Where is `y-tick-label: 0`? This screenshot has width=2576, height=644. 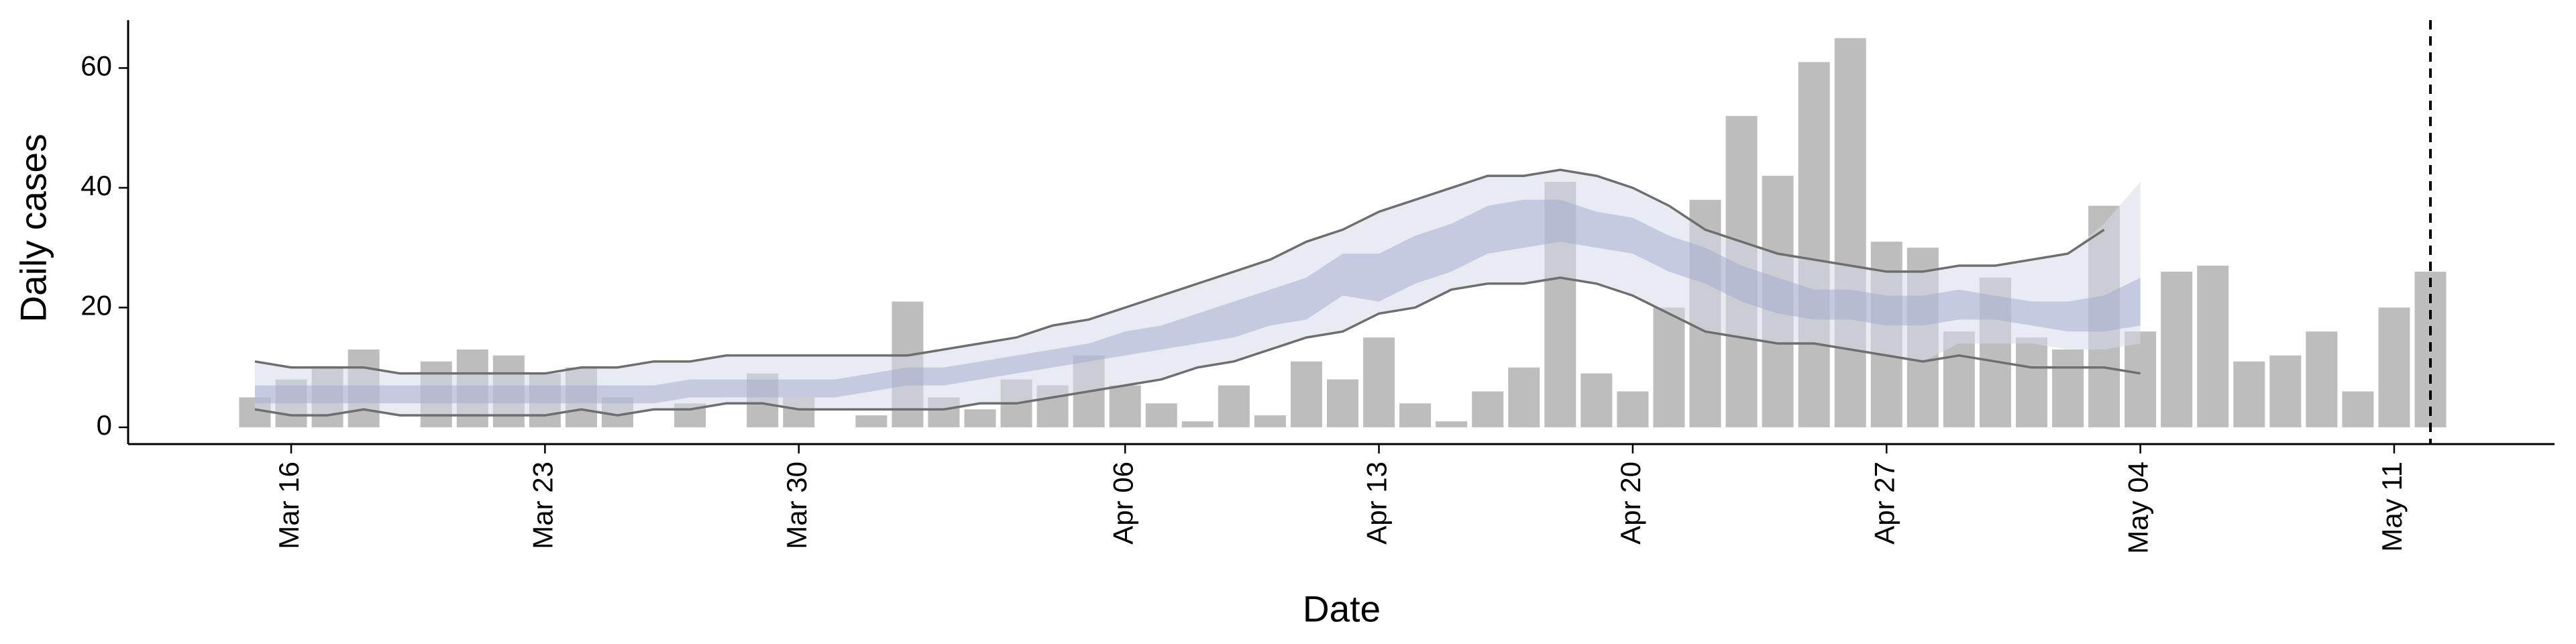 y-tick-label: 0 is located at coordinates (104, 425).